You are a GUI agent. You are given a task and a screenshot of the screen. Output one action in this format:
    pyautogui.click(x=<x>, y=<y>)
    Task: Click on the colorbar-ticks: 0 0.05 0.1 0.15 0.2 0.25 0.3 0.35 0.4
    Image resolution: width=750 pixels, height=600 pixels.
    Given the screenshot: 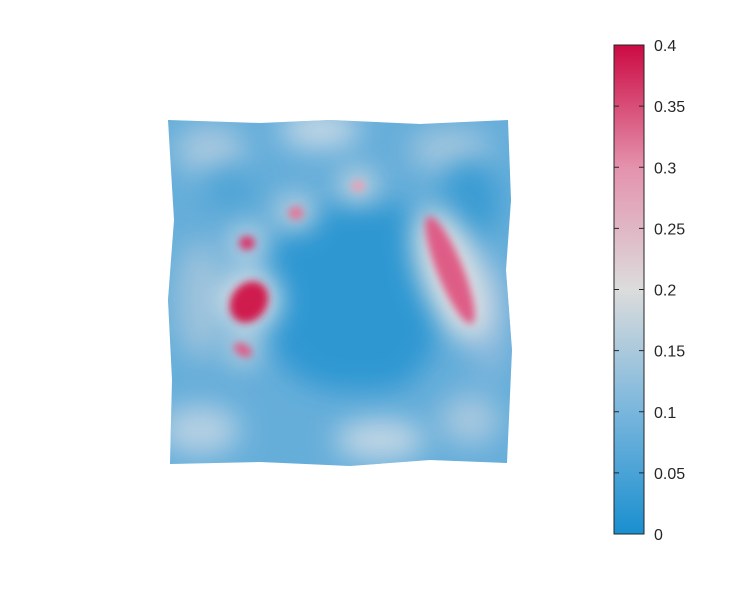 What is the action you would take?
    pyautogui.click(x=649, y=291)
    